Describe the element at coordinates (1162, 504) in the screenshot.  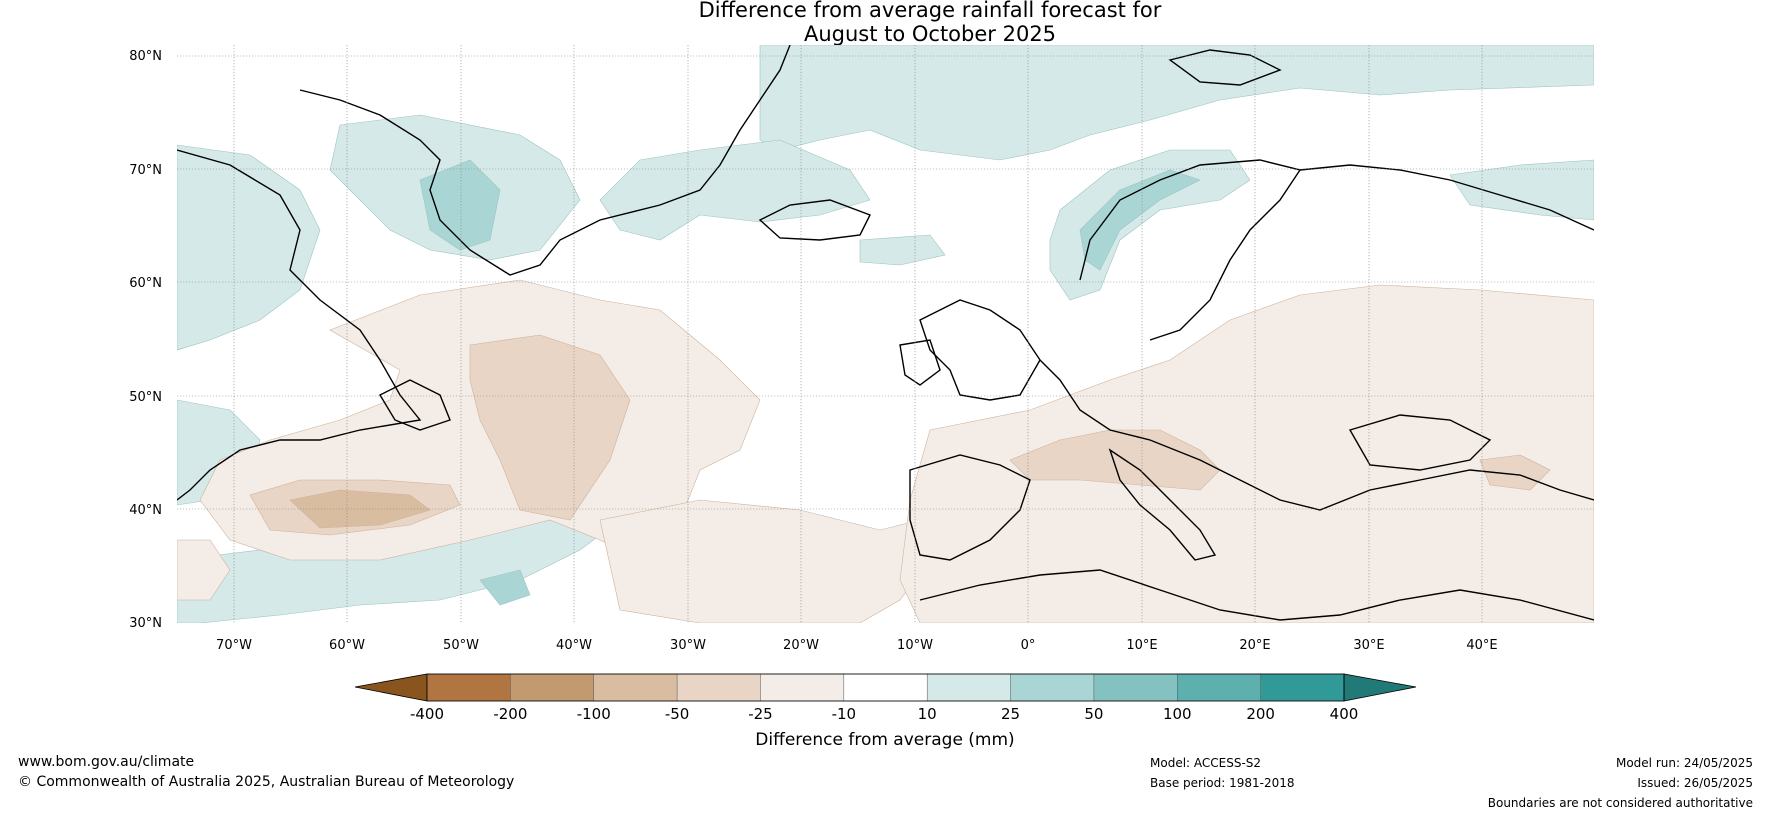
I see `italy-coast` at that location.